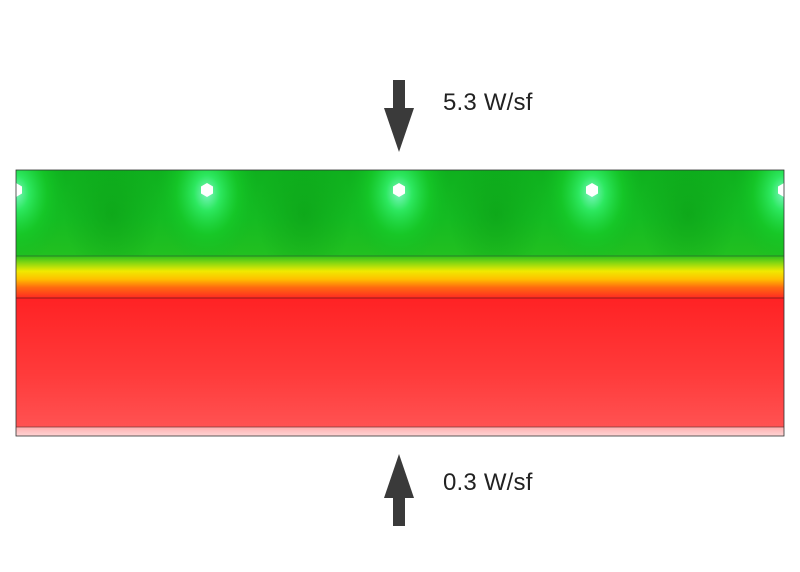 The height and width of the screenshot is (572, 800). Describe the element at coordinates (399, 490) in the screenshot. I see `arrow-up-icon` at that location.